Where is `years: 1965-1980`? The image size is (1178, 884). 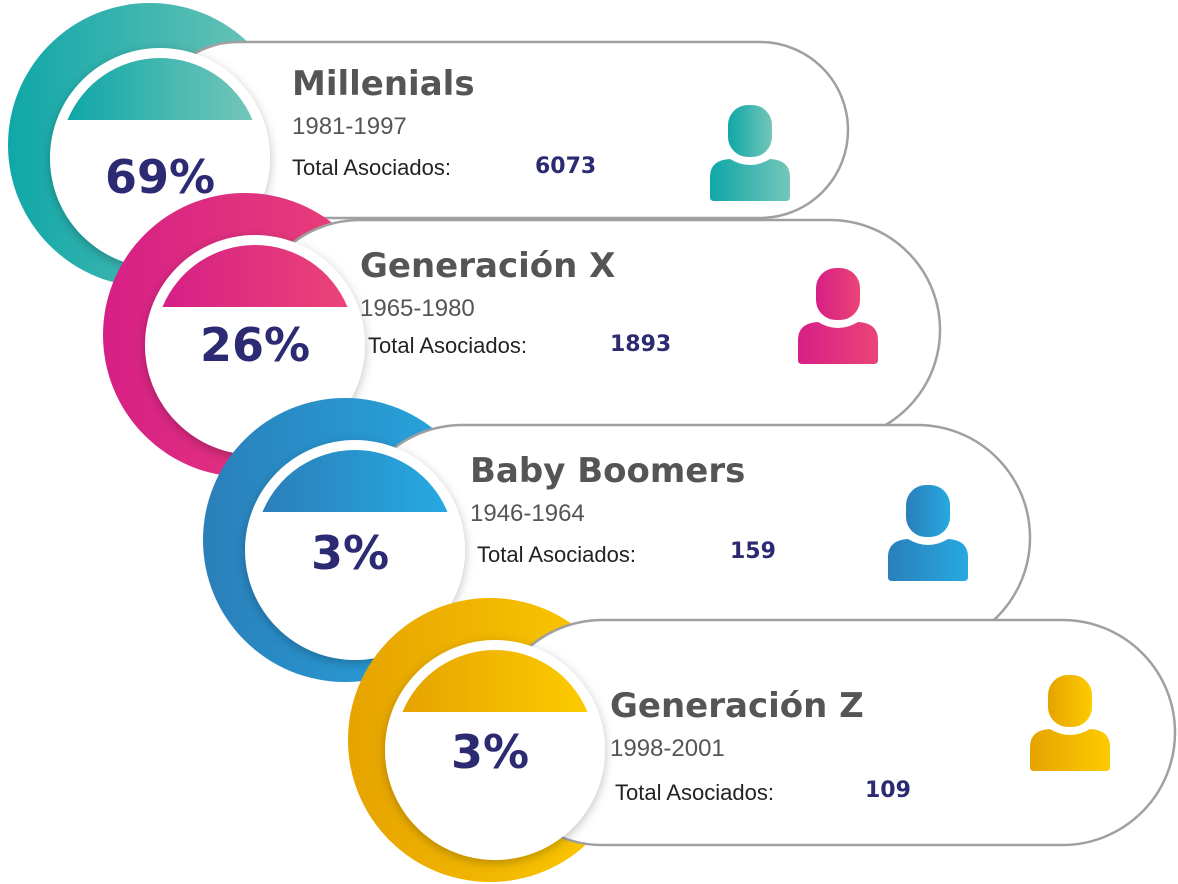
years: 1965-1980 is located at coordinates (417, 308).